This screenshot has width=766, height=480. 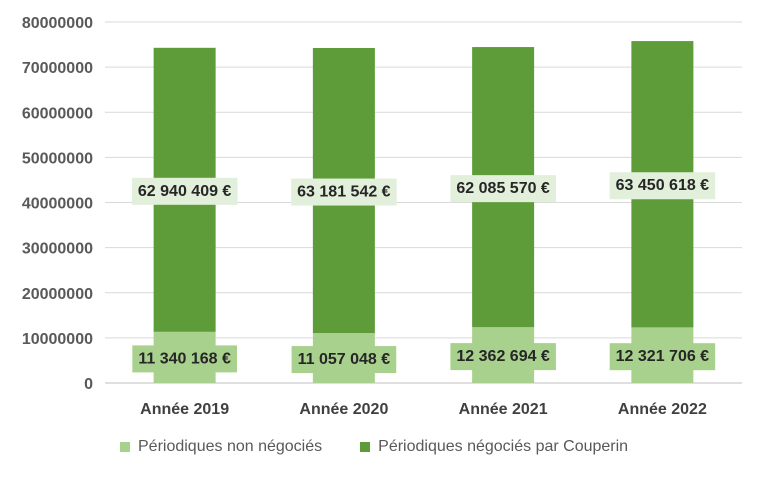 I want to click on legend-swatch-non-negocies, so click(x=125, y=447).